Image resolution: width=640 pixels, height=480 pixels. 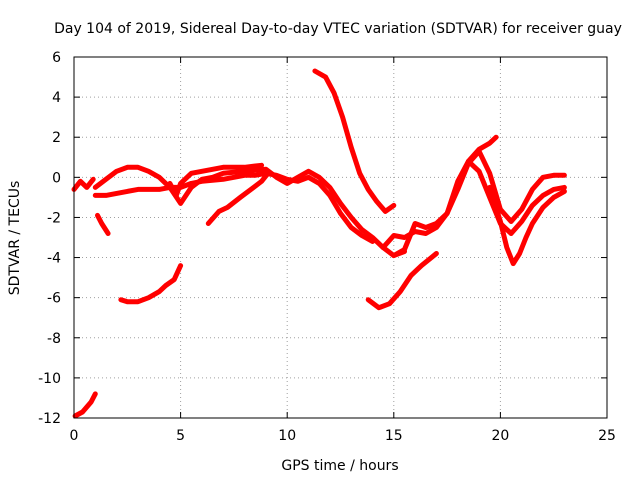 I want to click on x-tick-label: 25, so click(x=607, y=436).